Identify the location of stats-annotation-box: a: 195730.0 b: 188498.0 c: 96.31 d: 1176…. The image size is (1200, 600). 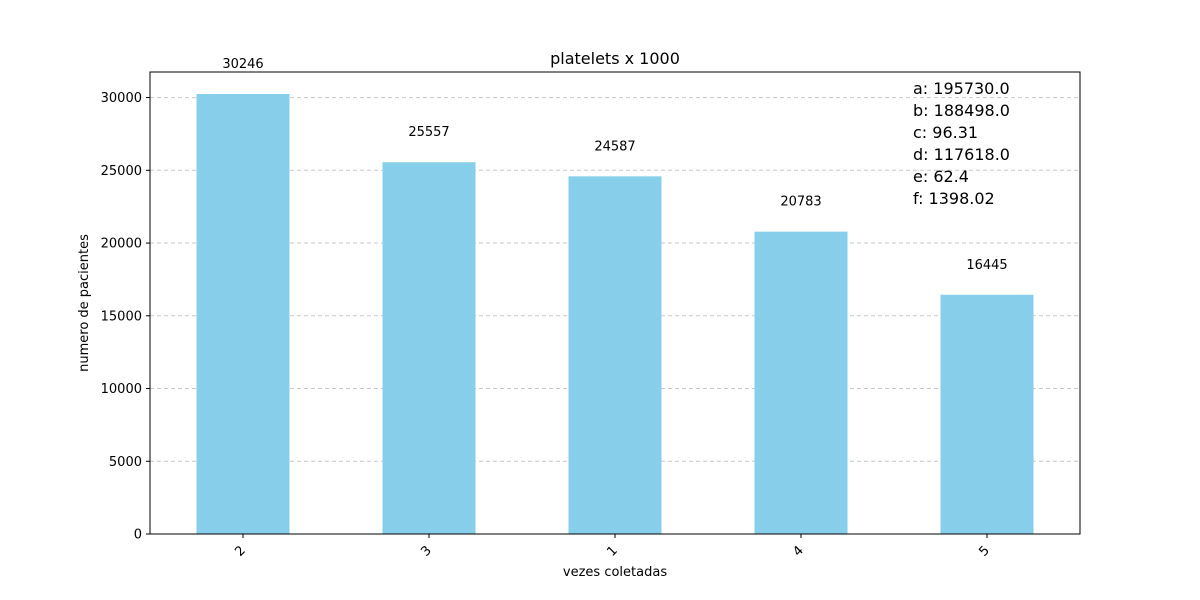
(961, 143).